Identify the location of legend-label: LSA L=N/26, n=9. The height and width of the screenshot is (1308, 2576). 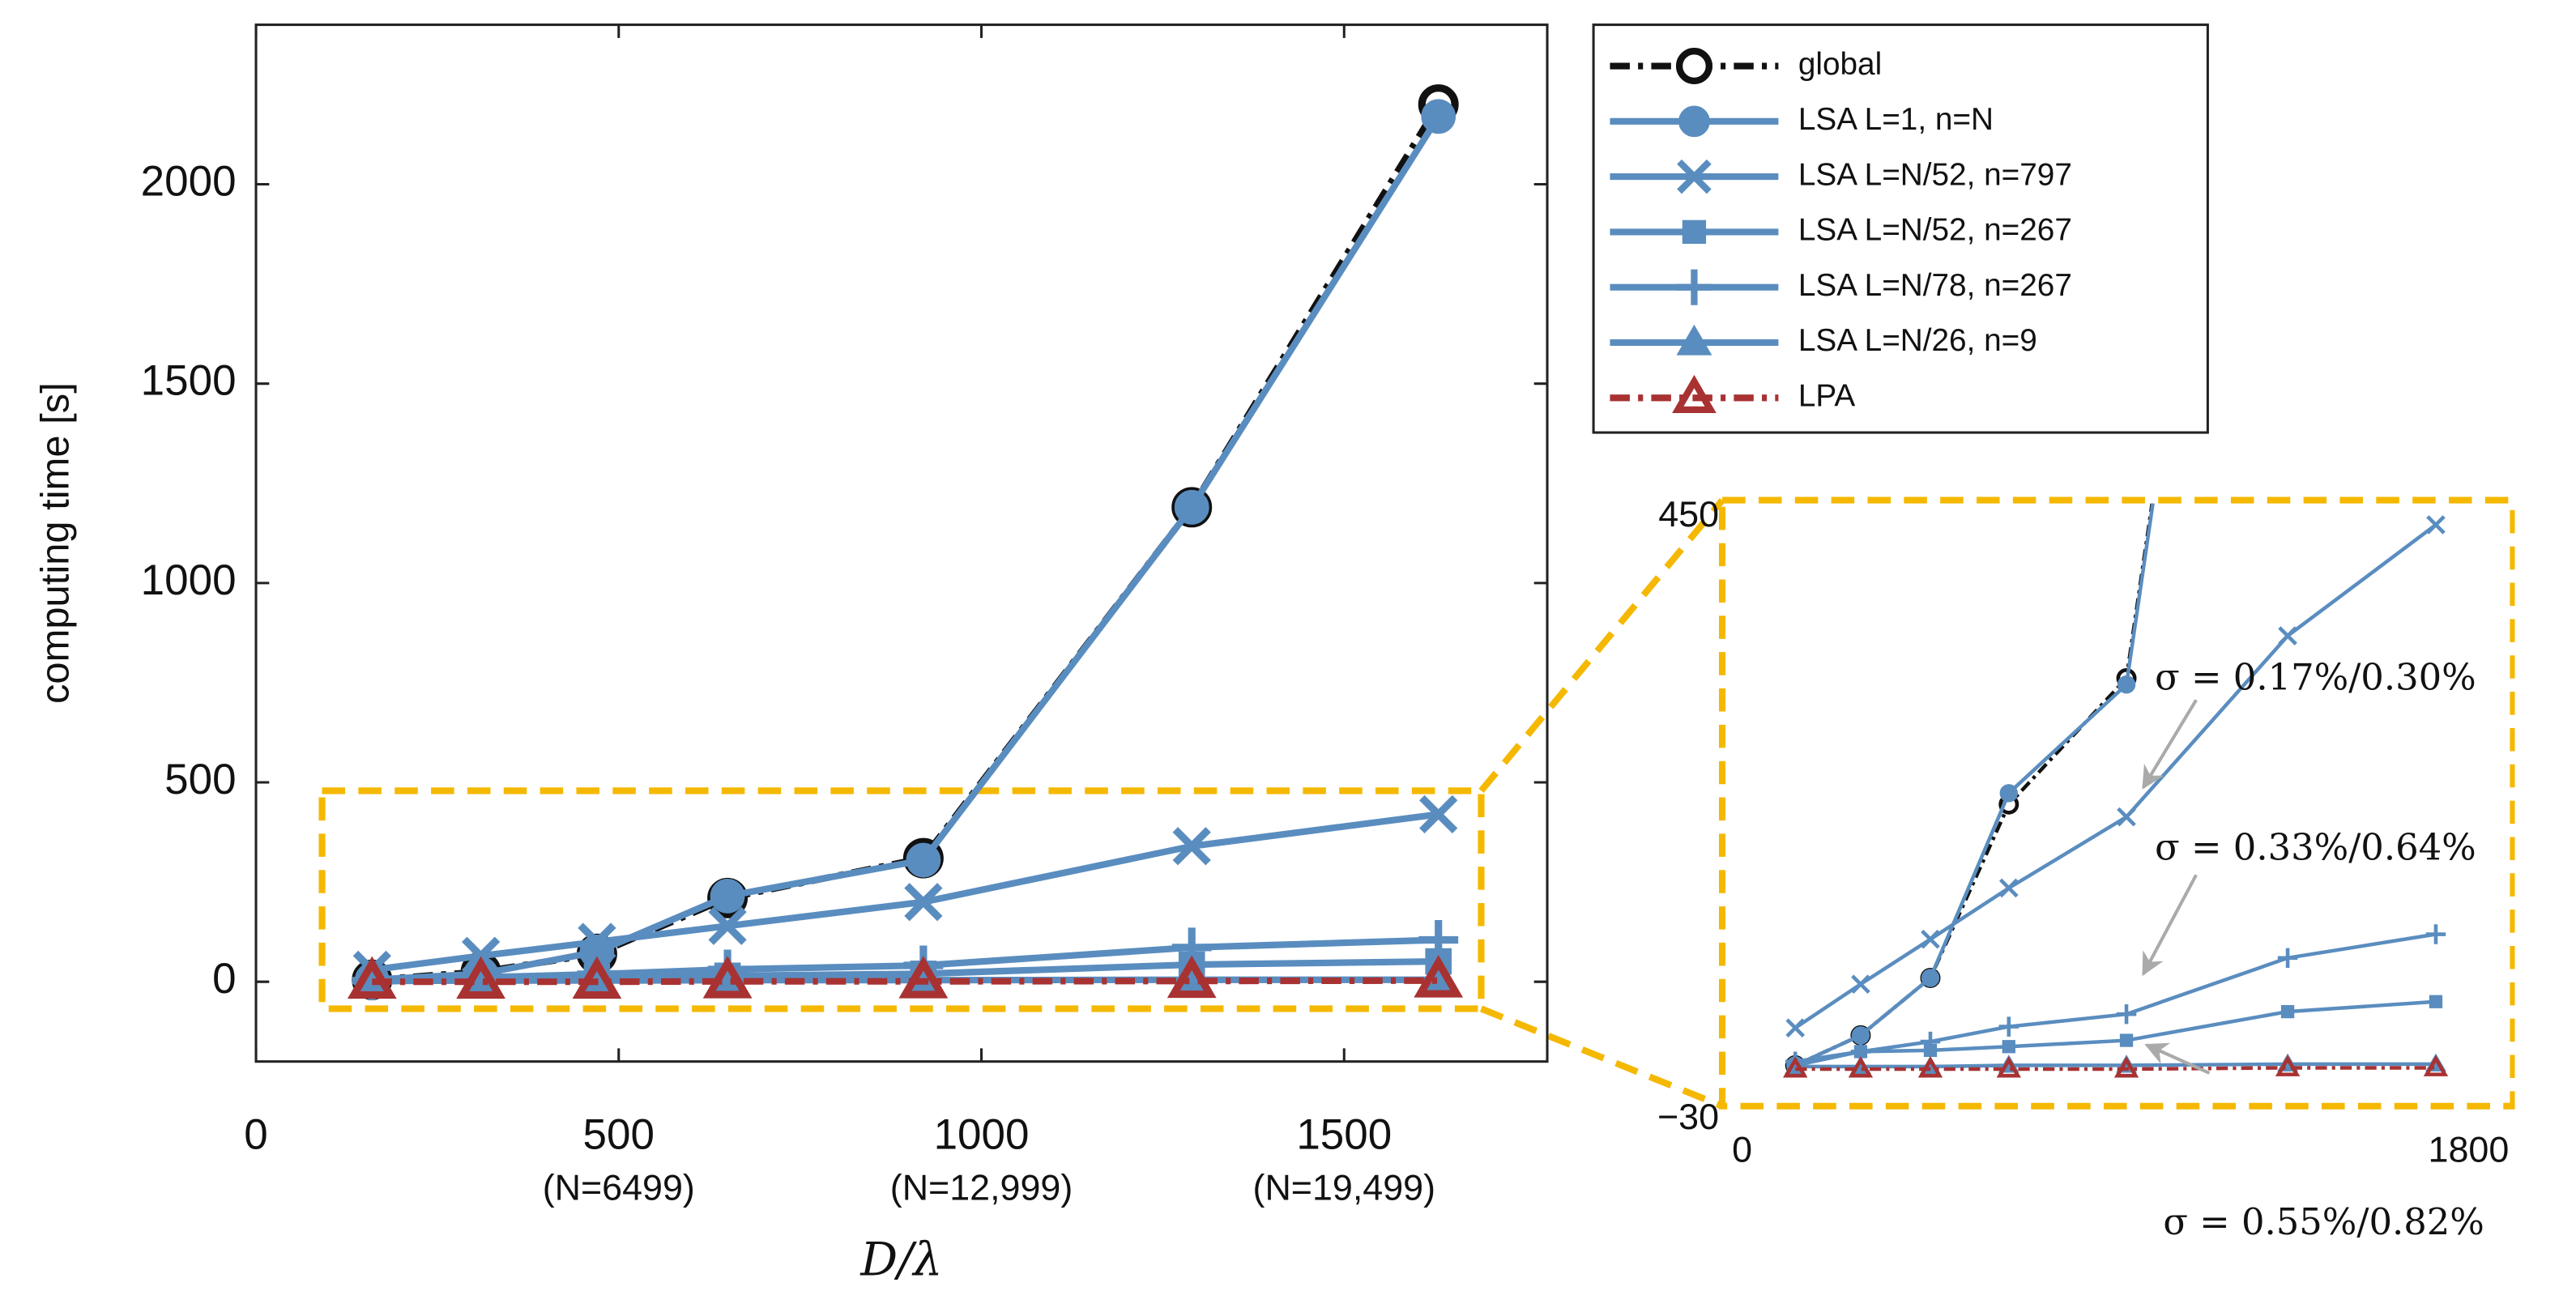
(1918, 340).